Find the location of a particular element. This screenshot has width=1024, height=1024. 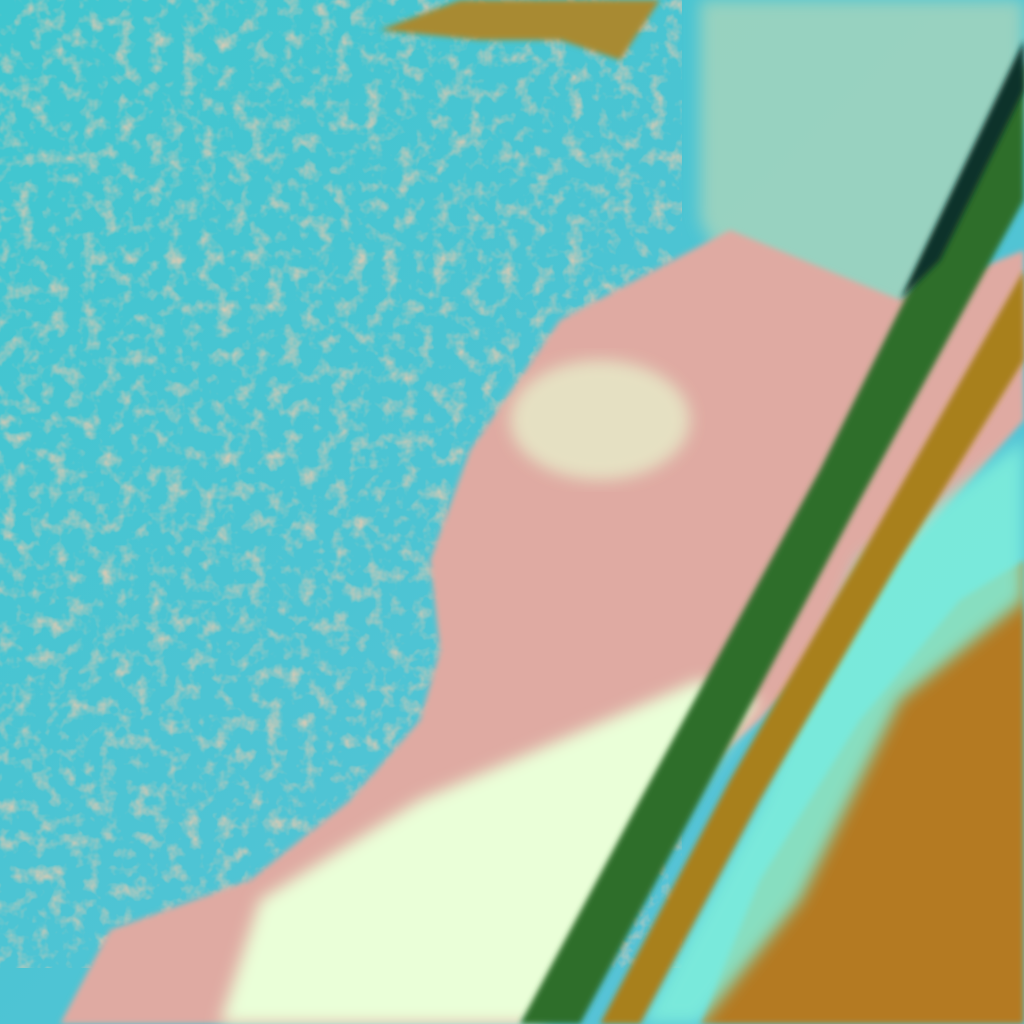

northern-cloud-tops is located at coordinates (520, 30).